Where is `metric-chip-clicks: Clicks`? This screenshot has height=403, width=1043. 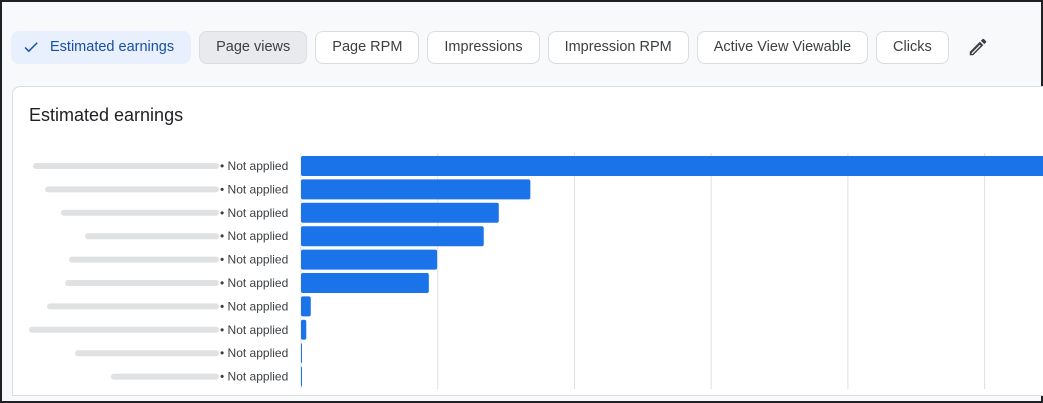
metric-chip-clicks: Clicks is located at coordinates (912, 47).